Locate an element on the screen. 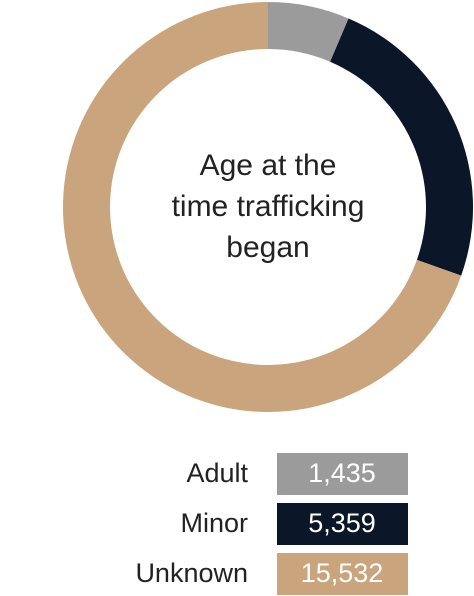 This screenshot has width=474, height=596. legend-label: Unknown is located at coordinates (191, 573).